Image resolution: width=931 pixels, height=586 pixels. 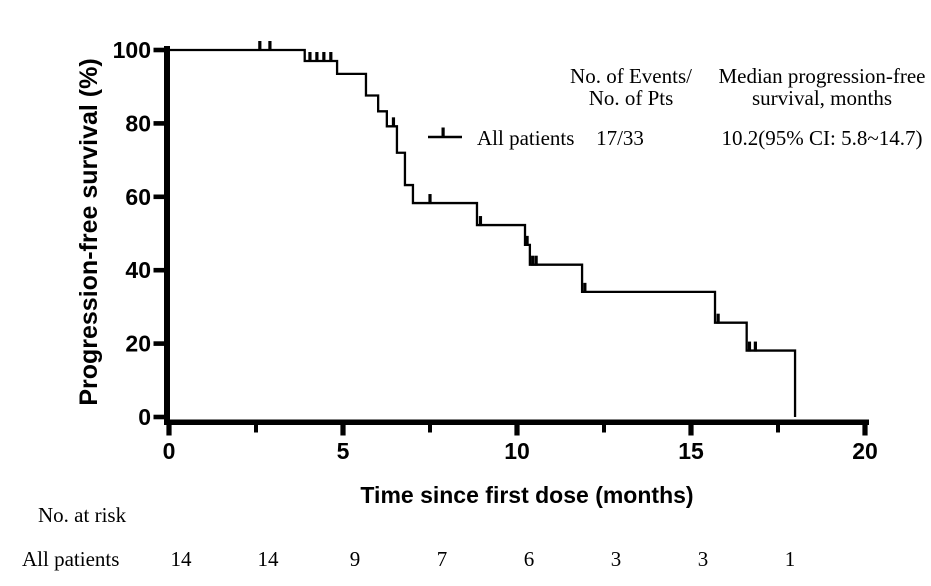 What do you see at coordinates (144, 417) in the screenshot?
I see `y-tick-label: 0` at bounding box center [144, 417].